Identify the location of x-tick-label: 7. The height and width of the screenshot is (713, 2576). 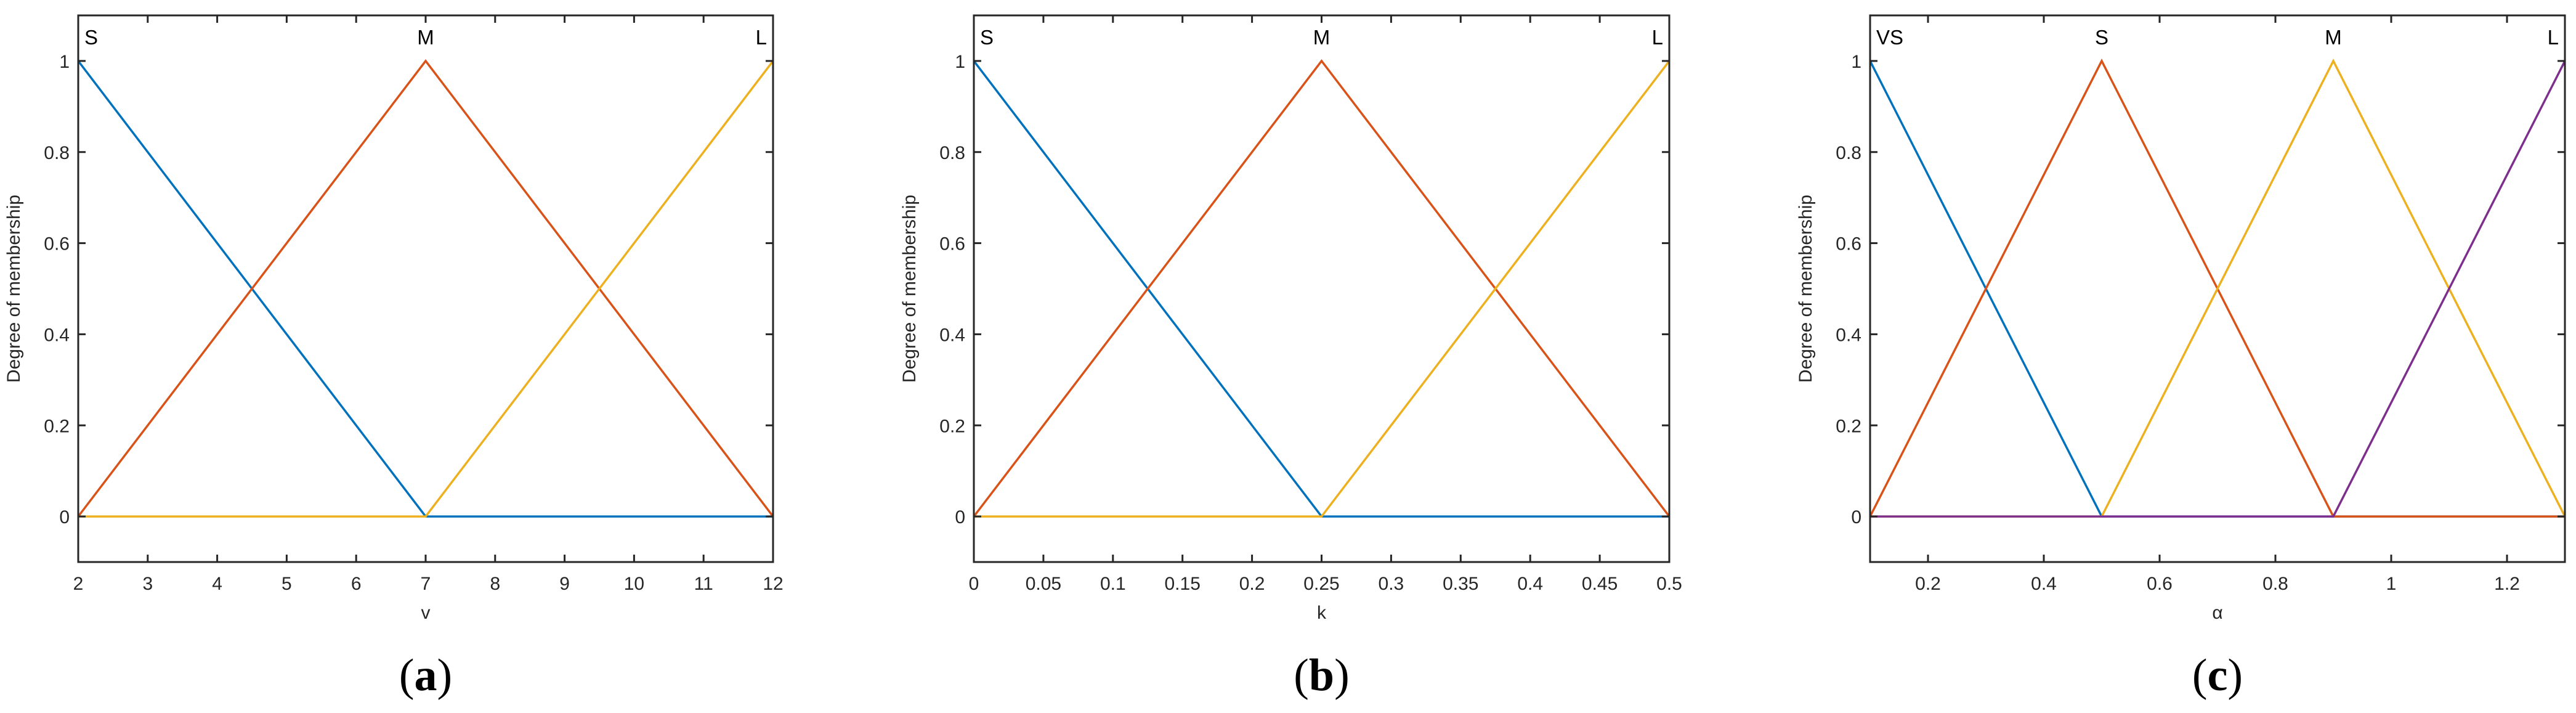
(426, 584).